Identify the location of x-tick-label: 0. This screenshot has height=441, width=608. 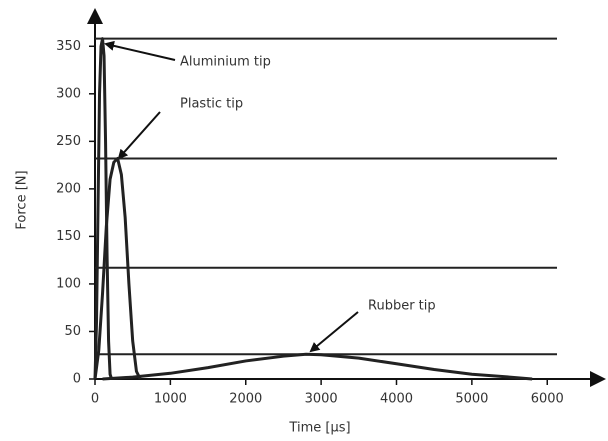
(95, 399).